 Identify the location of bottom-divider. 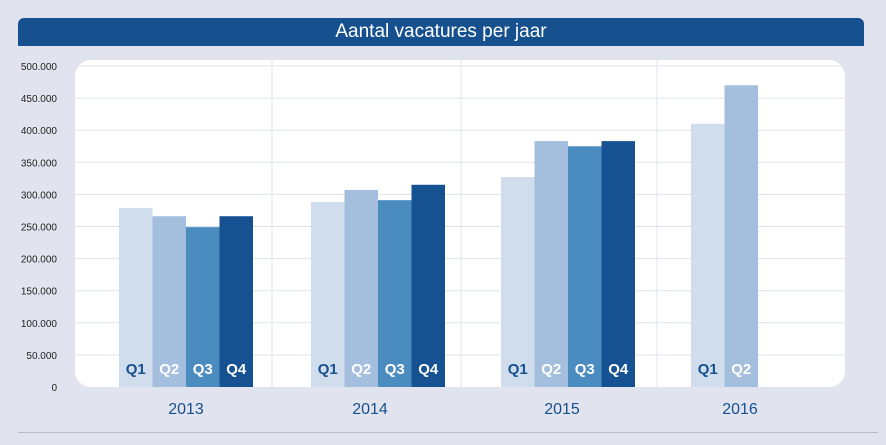
(448, 432).